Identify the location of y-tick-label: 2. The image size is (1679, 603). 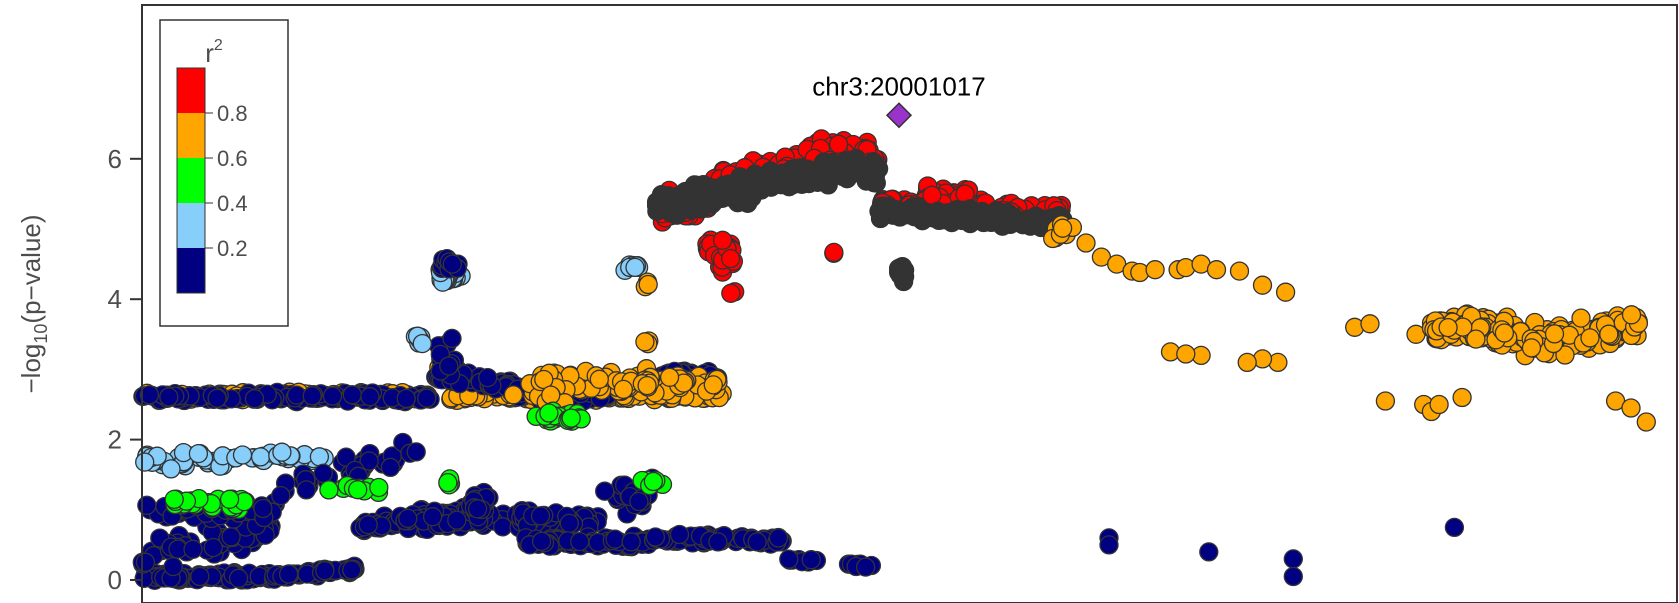
(115, 440).